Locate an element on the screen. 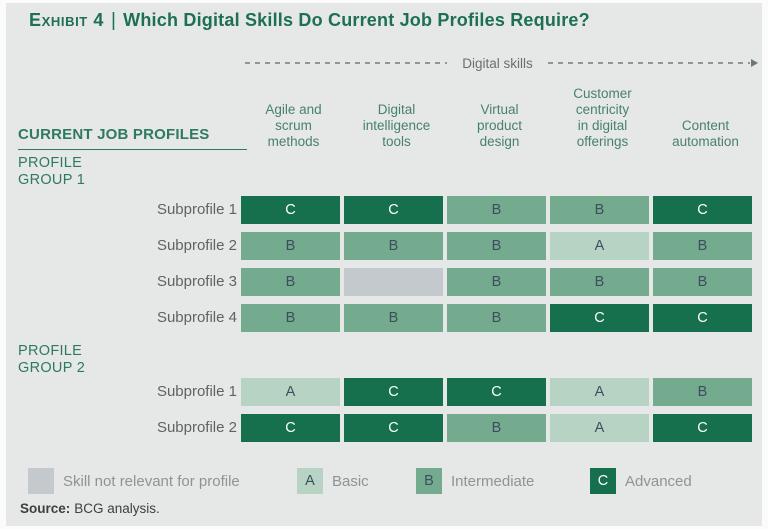  group-label: PROFILE GROUP 1 is located at coordinates (52, 171).